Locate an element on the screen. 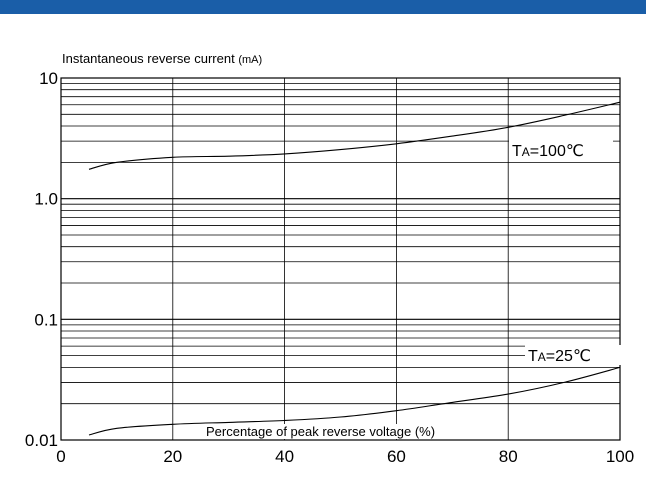 Image resolution: width=646 pixels, height=500 pixels. header-band is located at coordinates (323, 7).